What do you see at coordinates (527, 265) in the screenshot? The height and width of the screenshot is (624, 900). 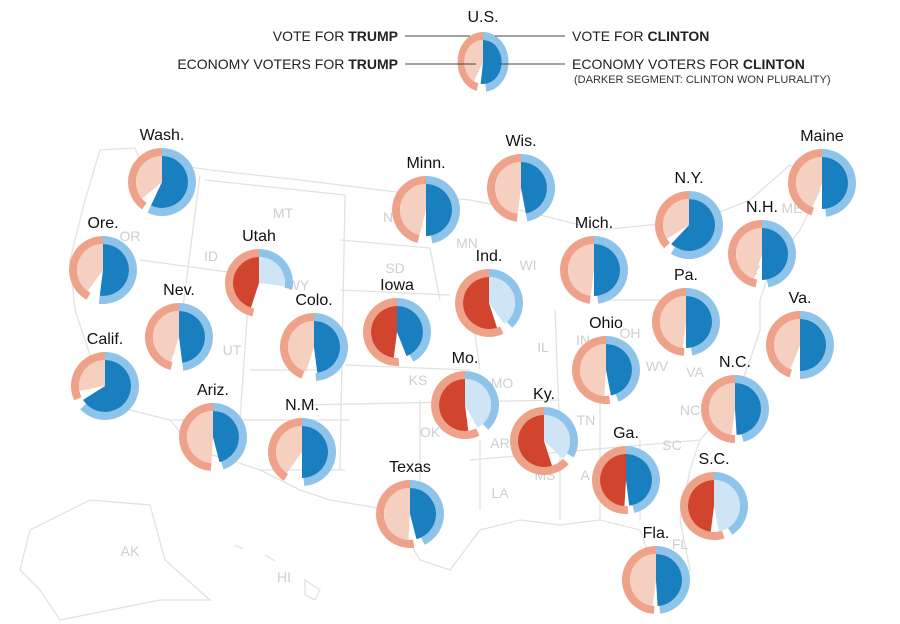 I see `map-abbr-wi: WI` at bounding box center [527, 265].